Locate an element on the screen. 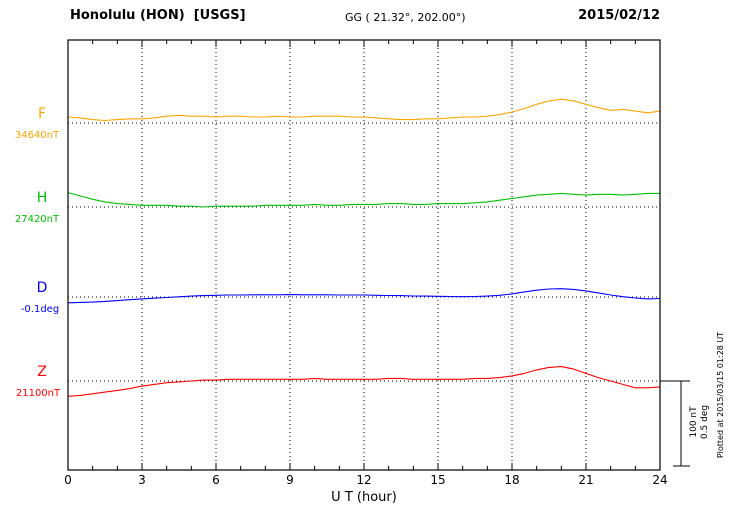 Image resolution: width=730 pixels, height=520 pixels. scale-bar-label-nt: 100 nT is located at coordinates (694, 422).